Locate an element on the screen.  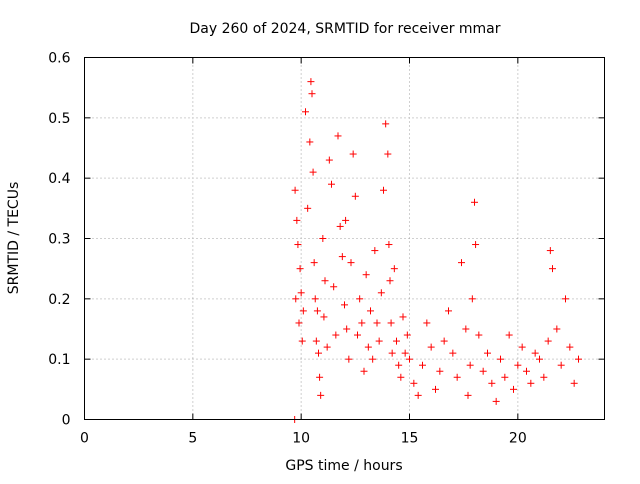
x-tick-label: 0 is located at coordinates (84, 439).